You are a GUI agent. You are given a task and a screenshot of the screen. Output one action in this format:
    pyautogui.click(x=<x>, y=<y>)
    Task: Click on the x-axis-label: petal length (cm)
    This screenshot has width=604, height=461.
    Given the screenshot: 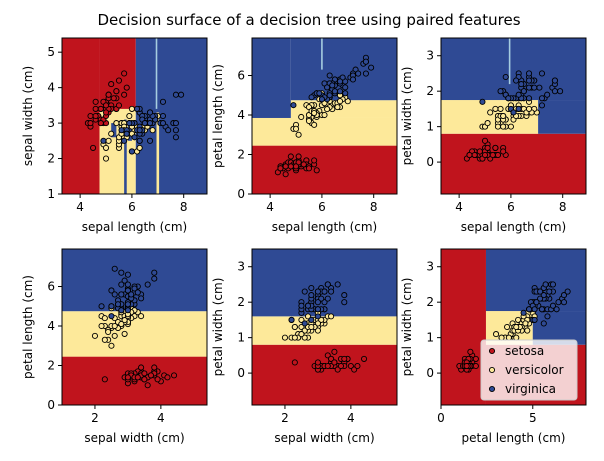 What is the action you would take?
    pyautogui.click(x=514, y=438)
    